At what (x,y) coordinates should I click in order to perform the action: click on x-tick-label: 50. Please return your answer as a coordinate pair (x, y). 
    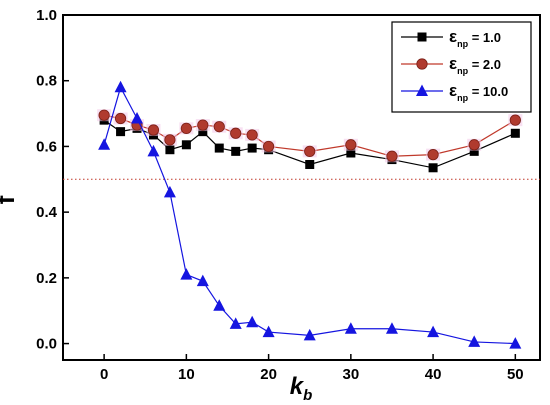
    Looking at the image, I should click on (515, 374).